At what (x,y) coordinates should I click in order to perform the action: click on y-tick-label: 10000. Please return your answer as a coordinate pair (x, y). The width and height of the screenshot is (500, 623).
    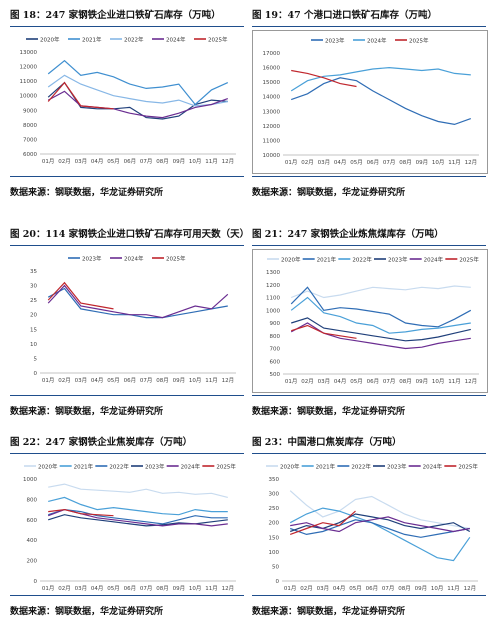
    Looking at the image, I should click on (29, 97).